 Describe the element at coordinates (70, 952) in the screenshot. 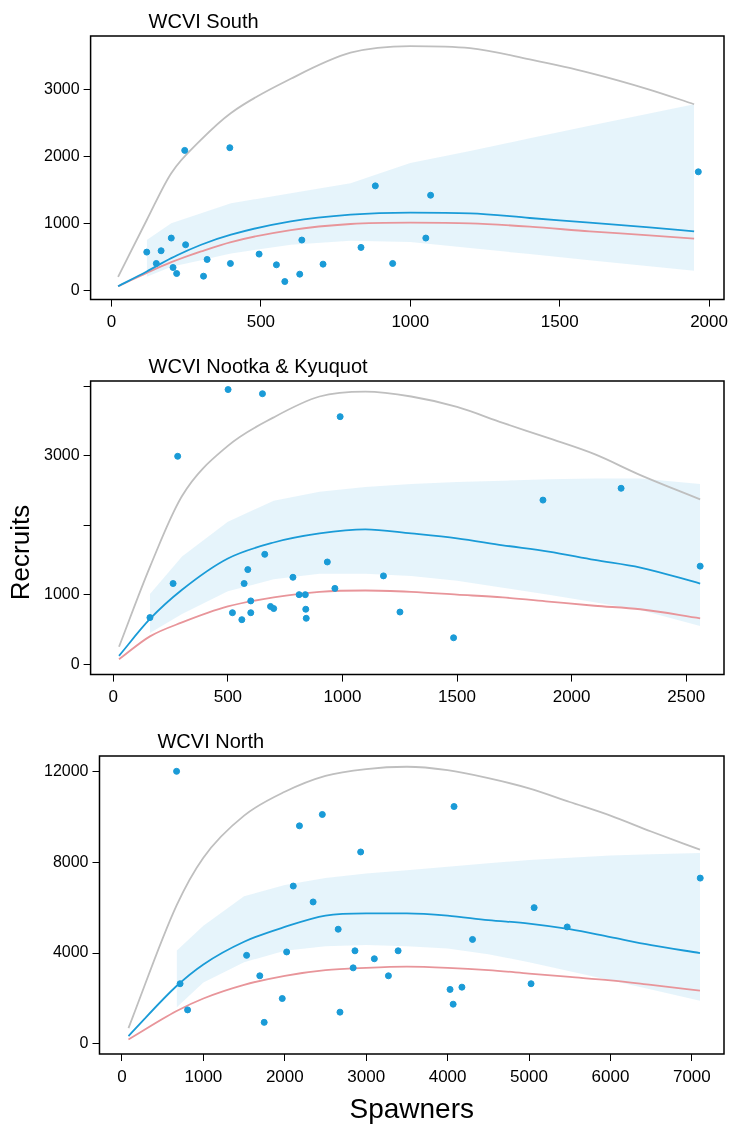

I see `y-tick-label: 4000` at that location.